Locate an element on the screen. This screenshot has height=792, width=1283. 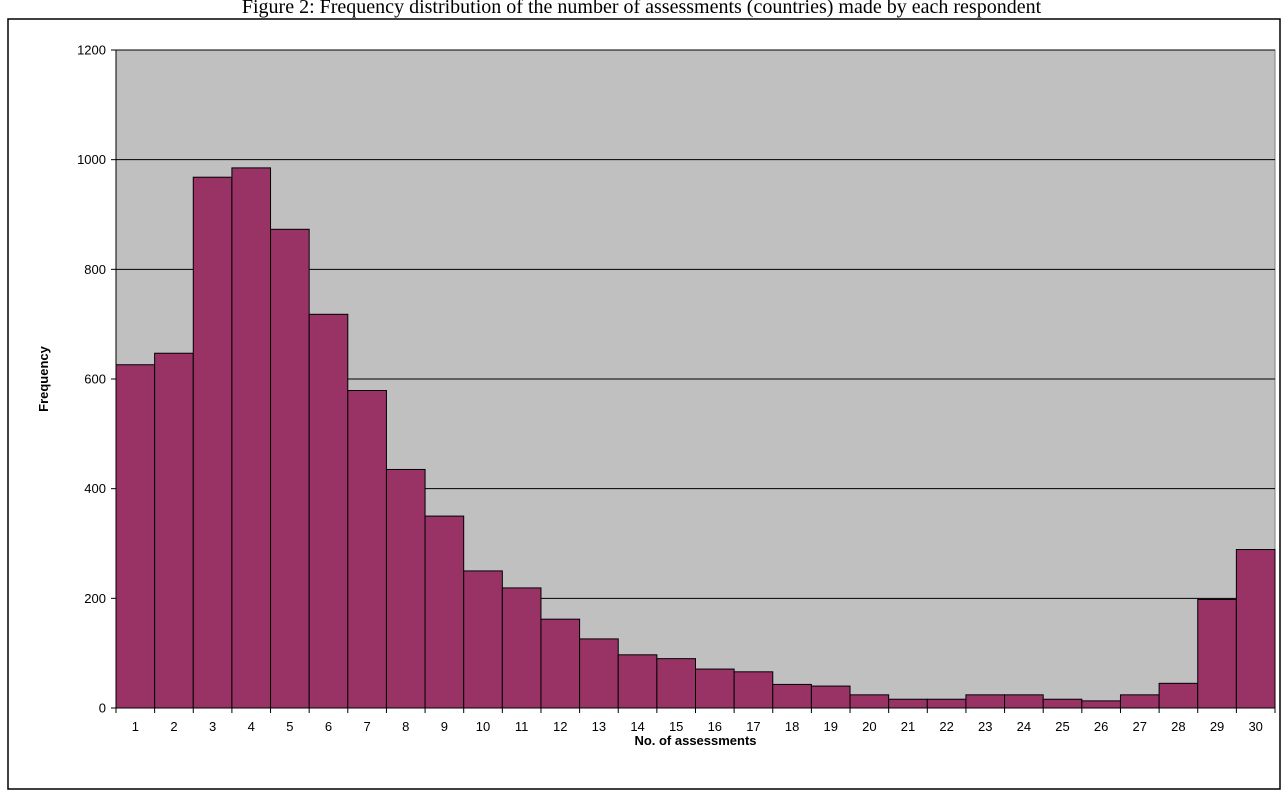
x-tick-label: 18 is located at coordinates (792, 726).